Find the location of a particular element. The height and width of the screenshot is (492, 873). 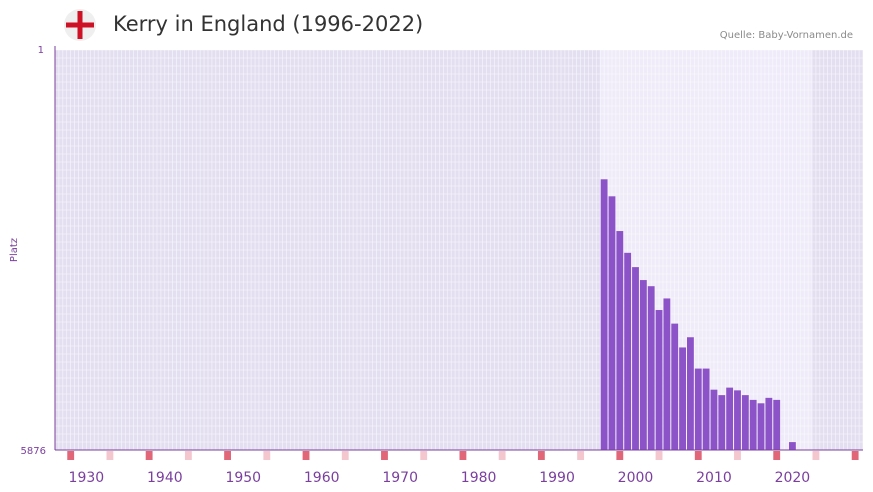

bar-2011 is located at coordinates (722, 422).